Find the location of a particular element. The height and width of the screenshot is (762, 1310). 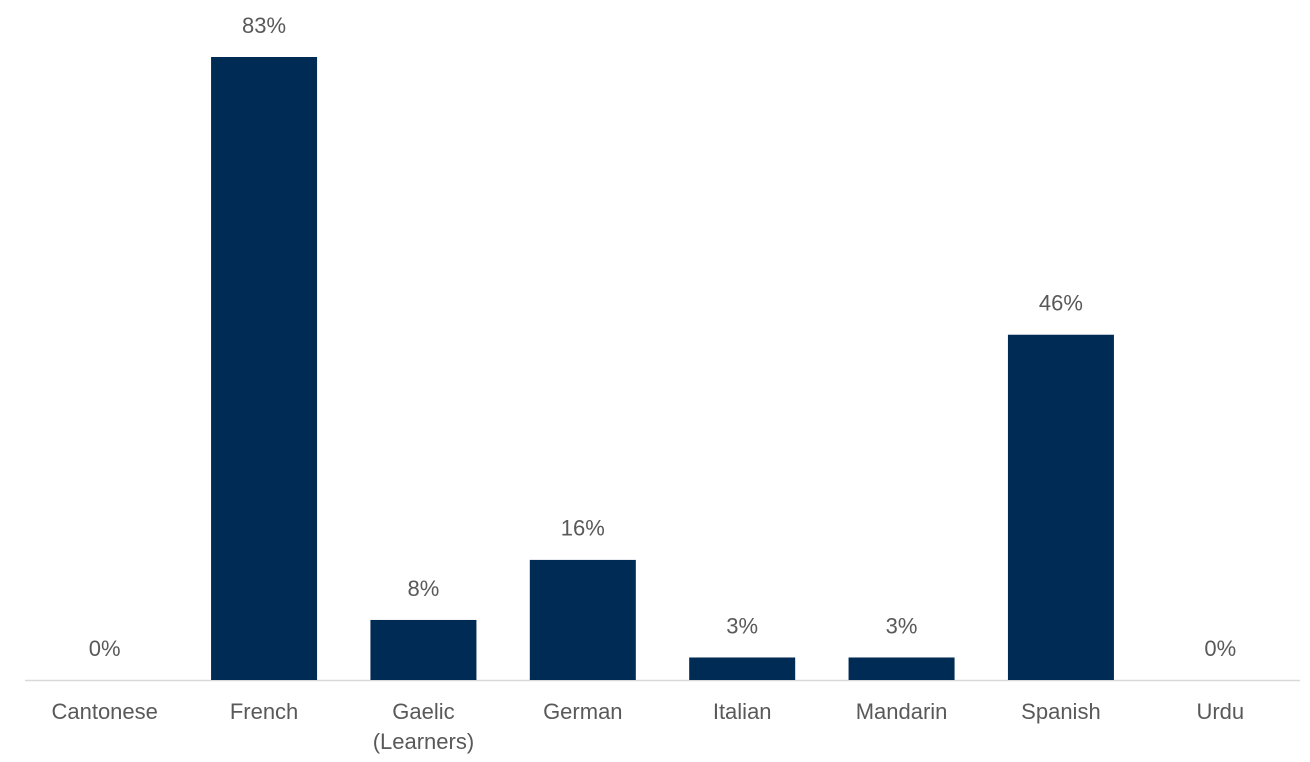

x-tick-label: Mandarin is located at coordinates (901, 711).